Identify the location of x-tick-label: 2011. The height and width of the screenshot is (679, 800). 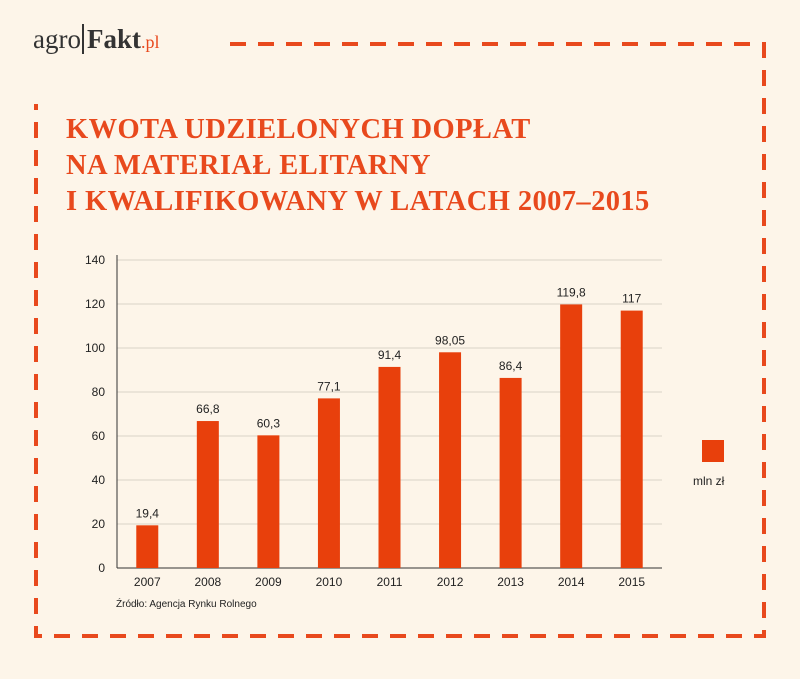
(390, 582).